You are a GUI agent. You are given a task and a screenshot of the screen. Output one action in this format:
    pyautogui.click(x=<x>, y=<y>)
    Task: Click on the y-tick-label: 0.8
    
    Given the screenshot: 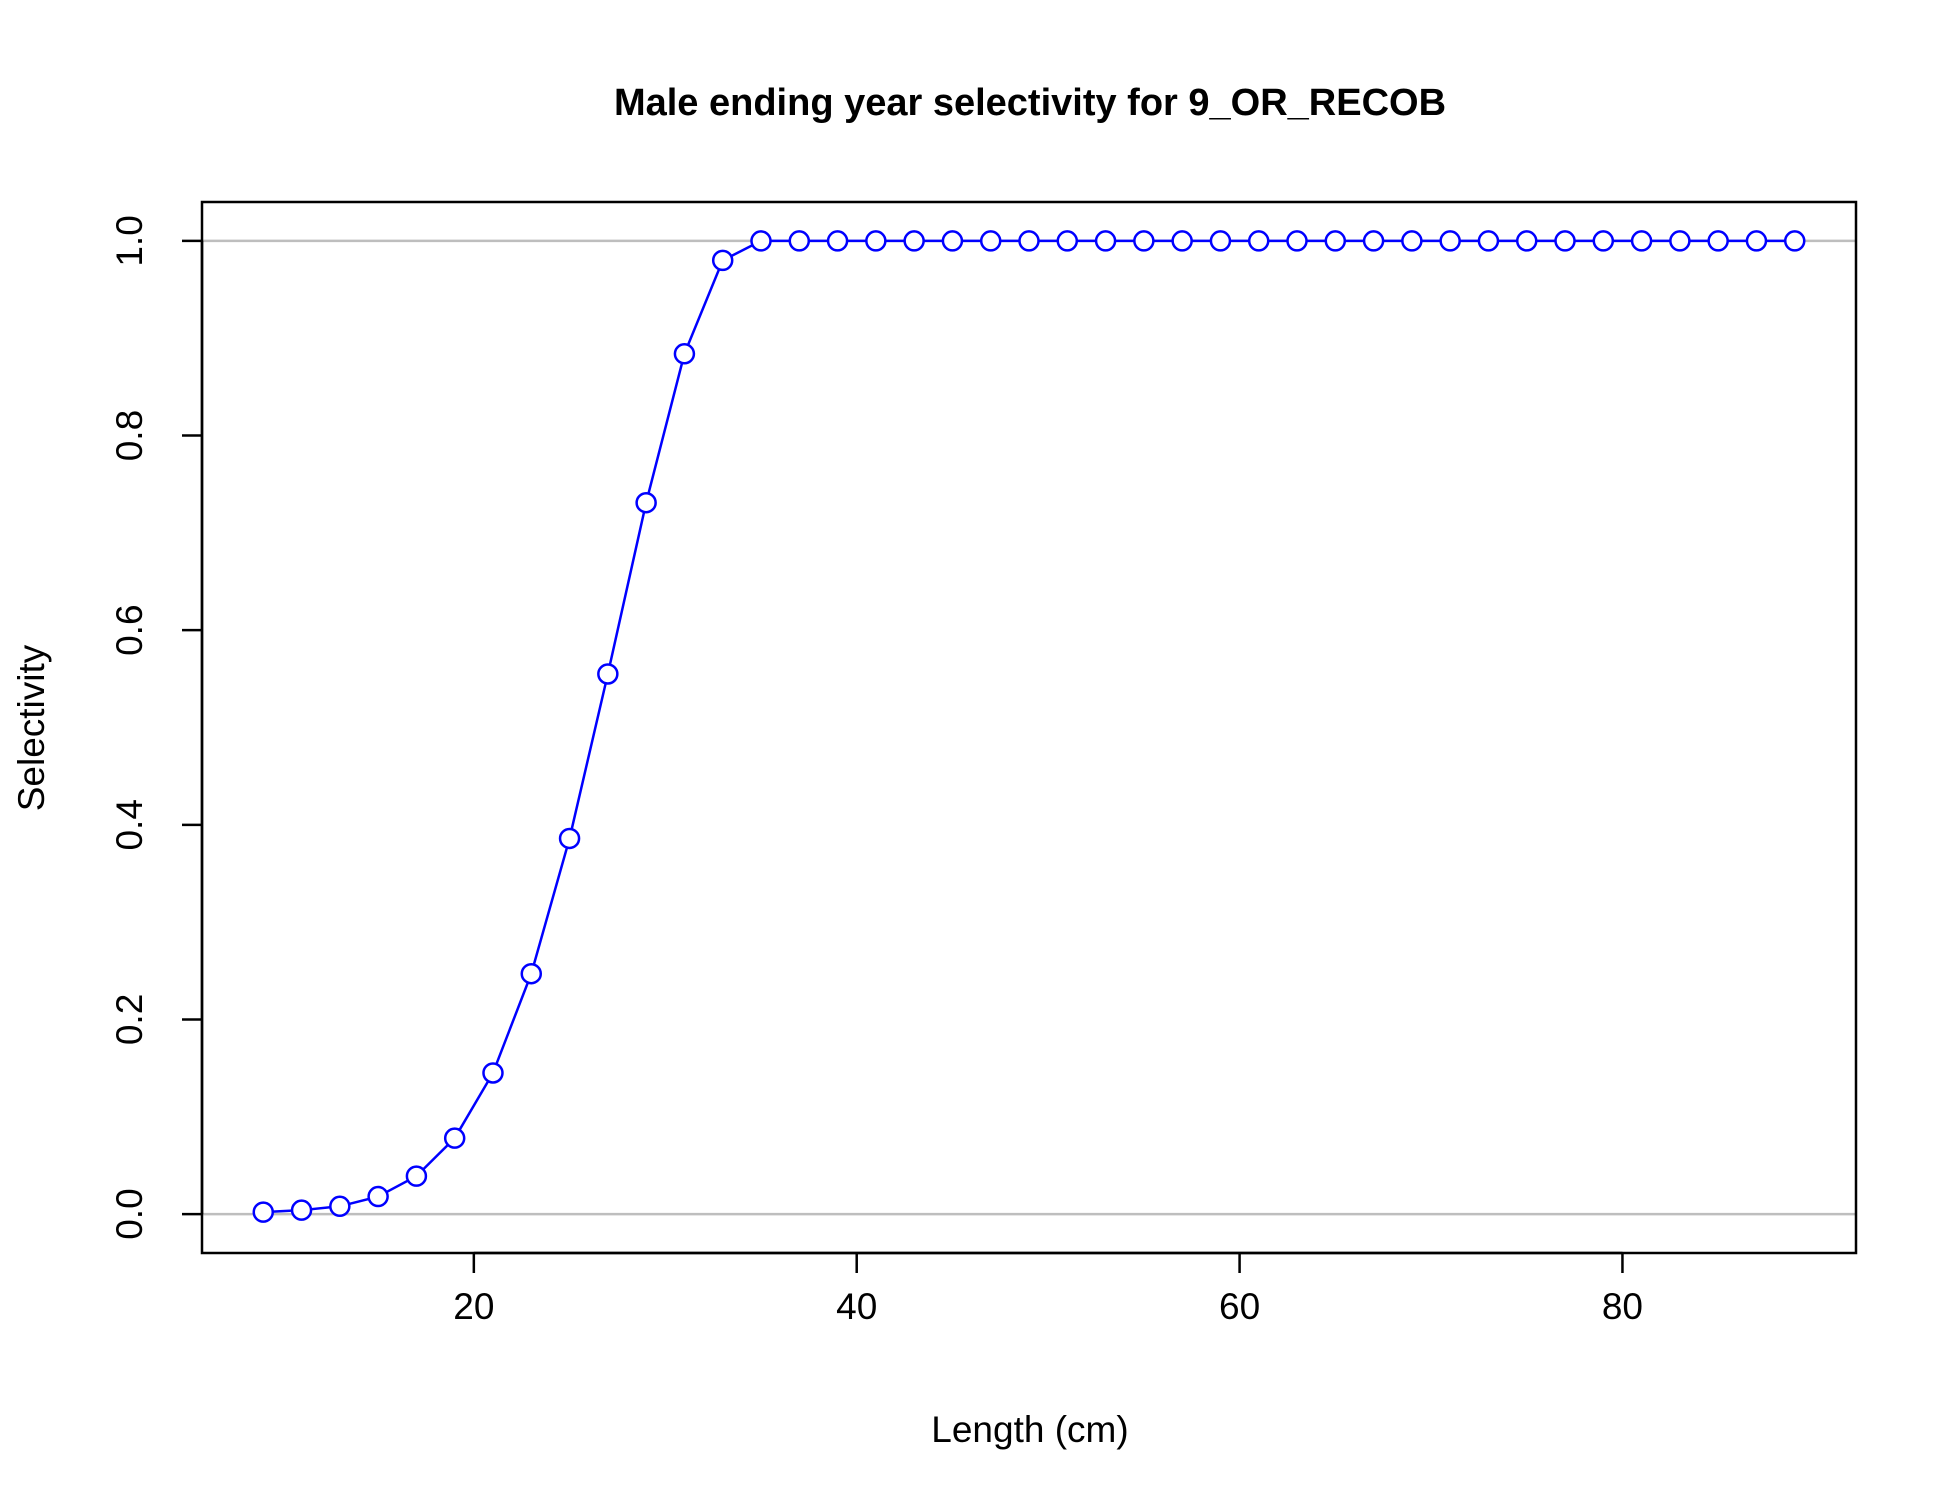 What is the action you would take?
    pyautogui.click(x=129, y=435)
    